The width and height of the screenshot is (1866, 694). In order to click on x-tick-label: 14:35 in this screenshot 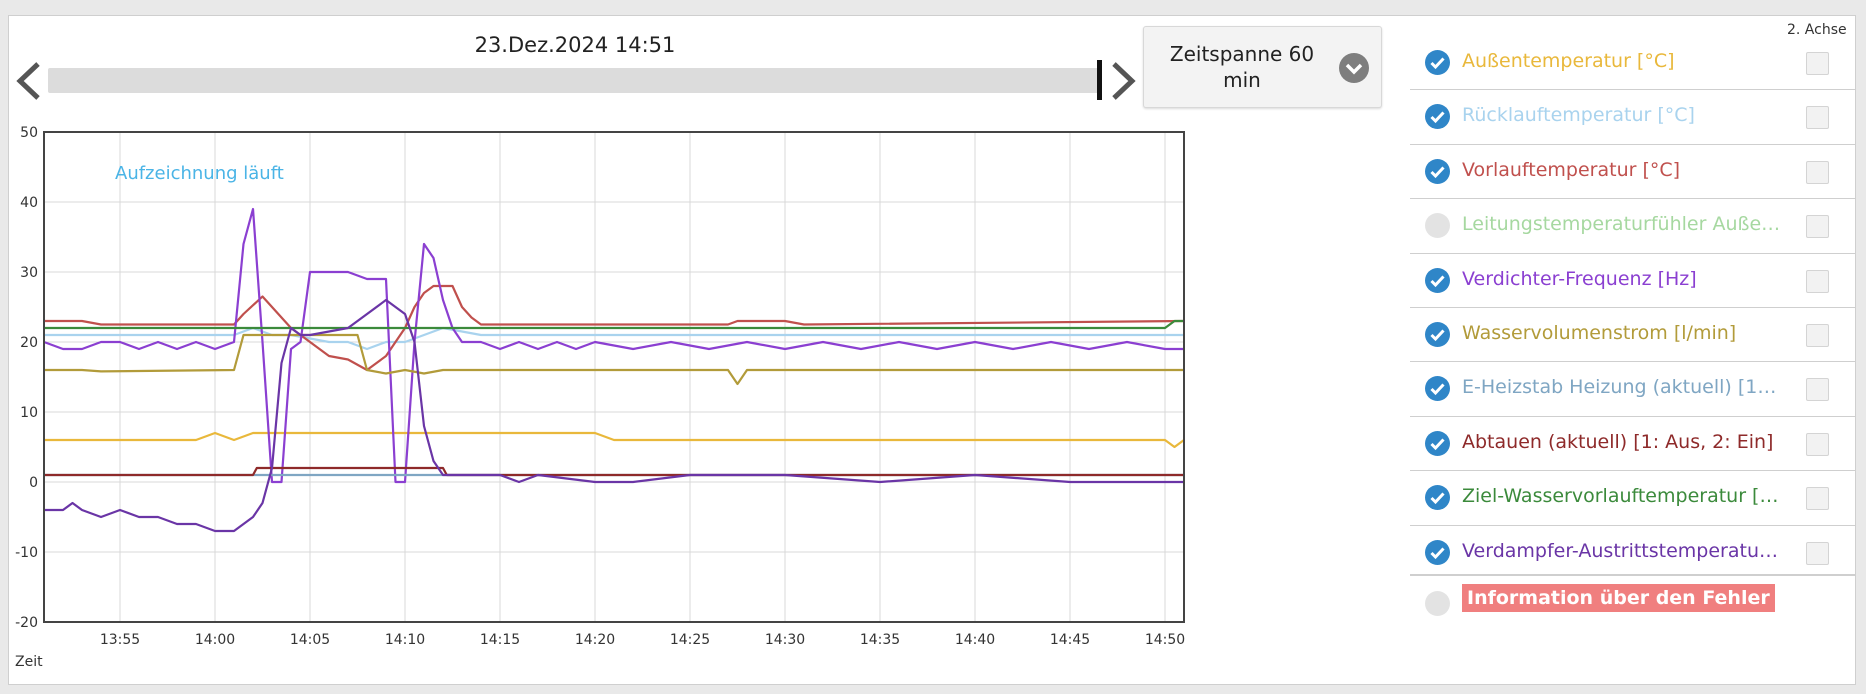, I will do `click(880, 640)`.